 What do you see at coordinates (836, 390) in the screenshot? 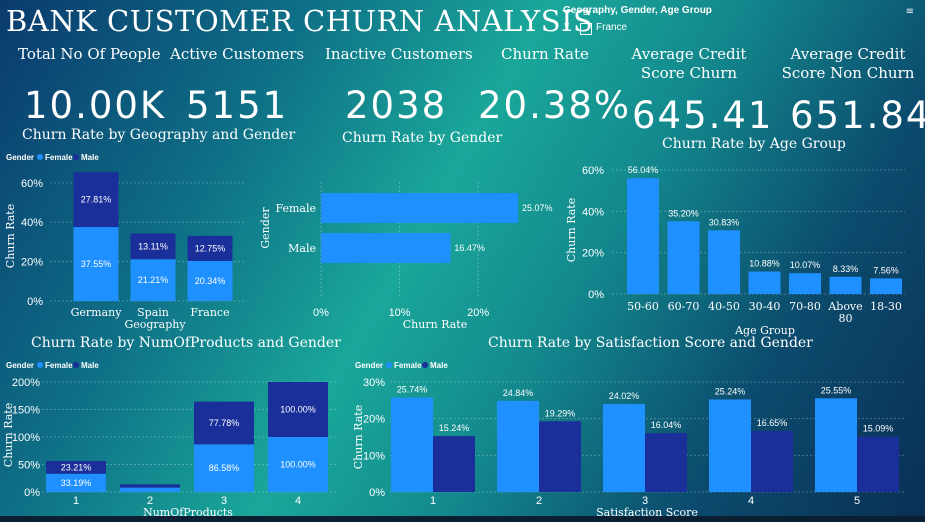
I see `data-label: 25.55%` at bounding box center [836, 390].